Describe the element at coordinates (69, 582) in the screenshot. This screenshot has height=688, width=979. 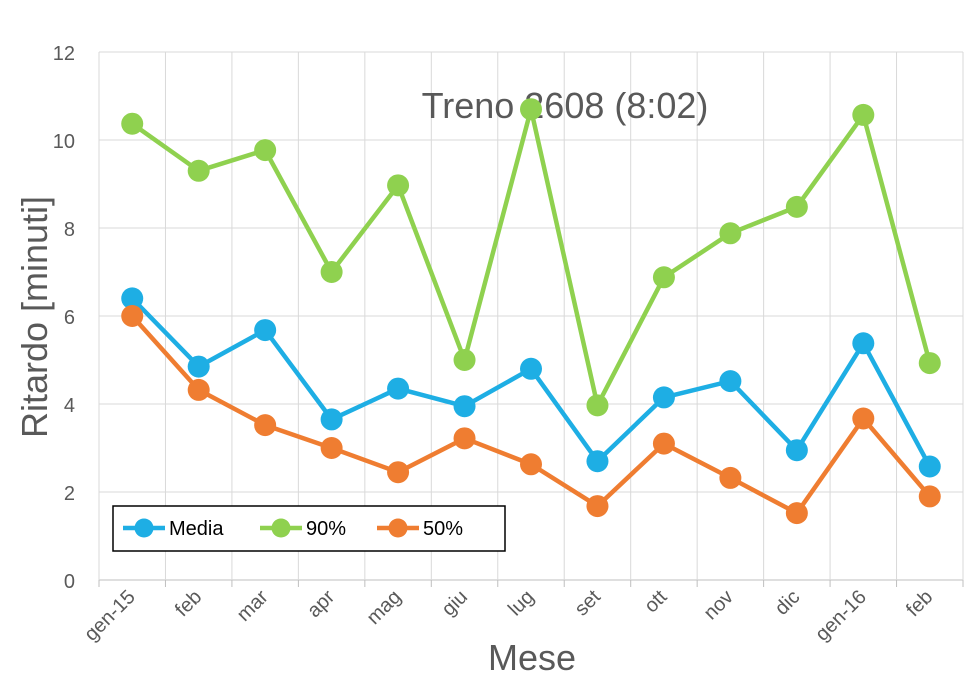
I see `y-tick-label: 0` at that location.